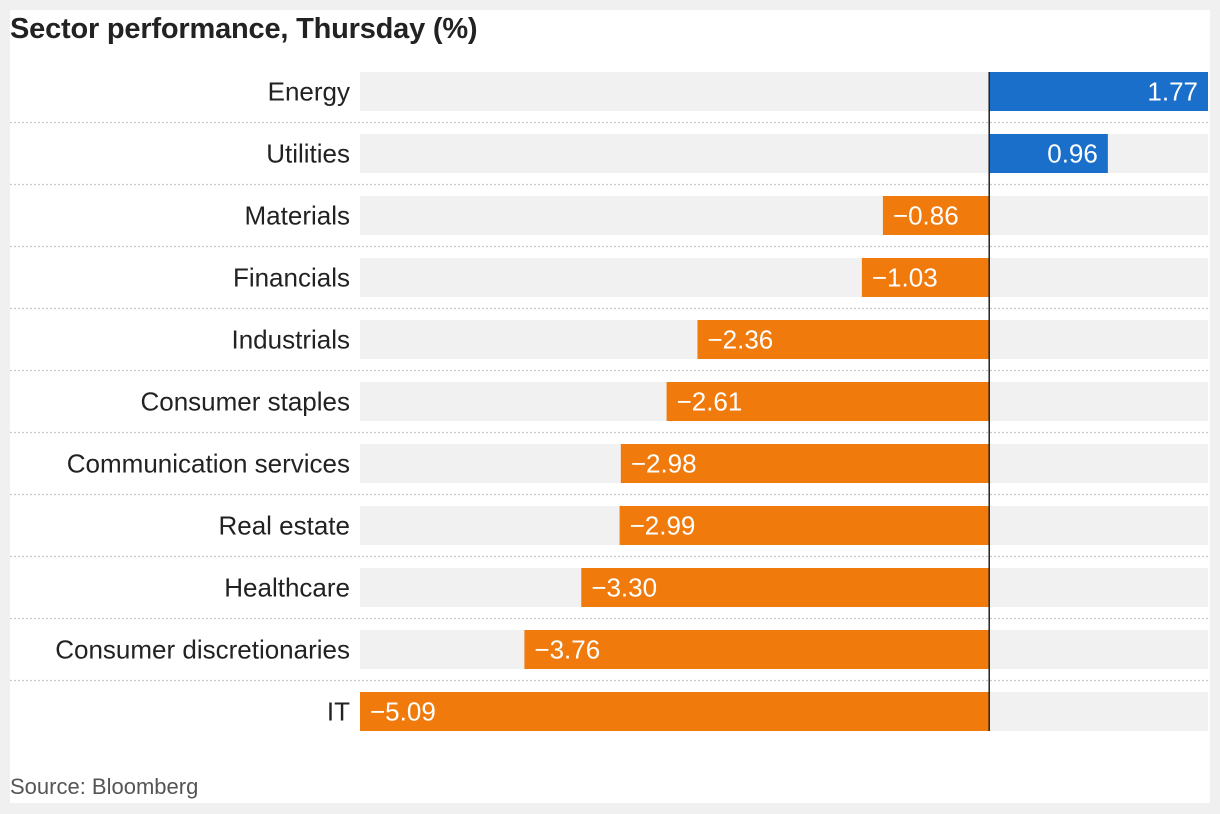 Image resolution: width=1220 pixels, height=814 pixels. I want to click on value-label: −2.61, so click(710, 402).